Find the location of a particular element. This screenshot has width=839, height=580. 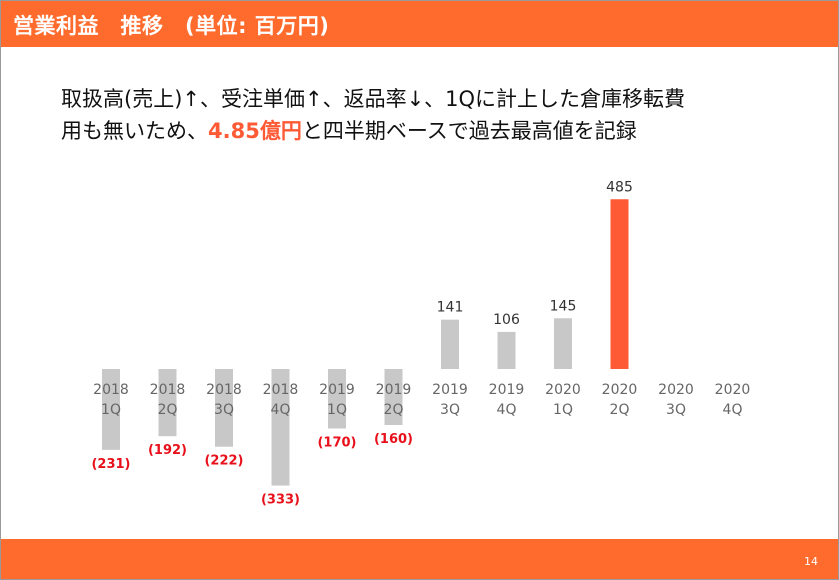

slide-title: 営業利益 推移 (単位: 百万円) is located at coordinates (171, 26).